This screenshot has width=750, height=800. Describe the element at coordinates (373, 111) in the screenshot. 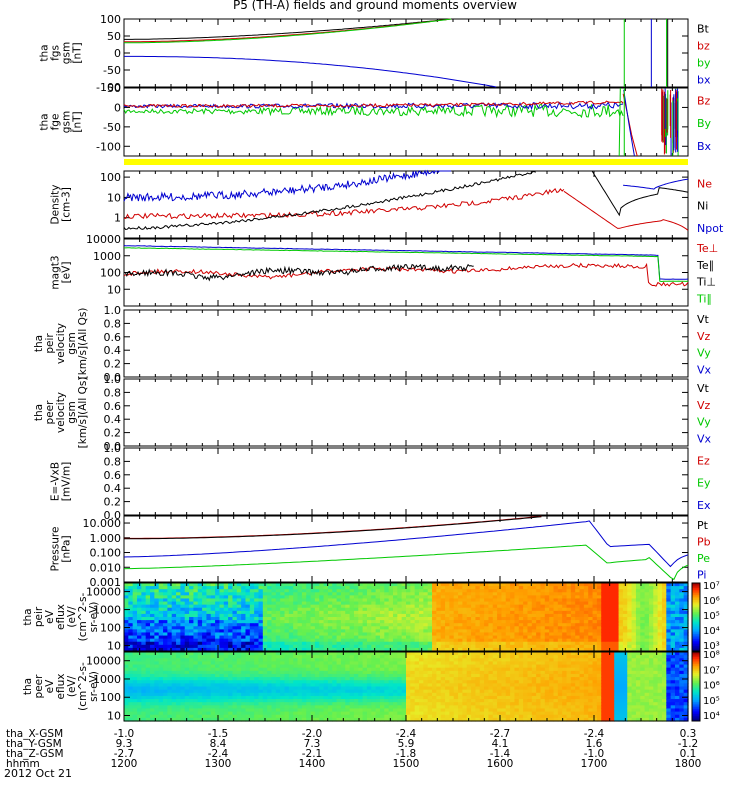

I see `series-by` at that location.